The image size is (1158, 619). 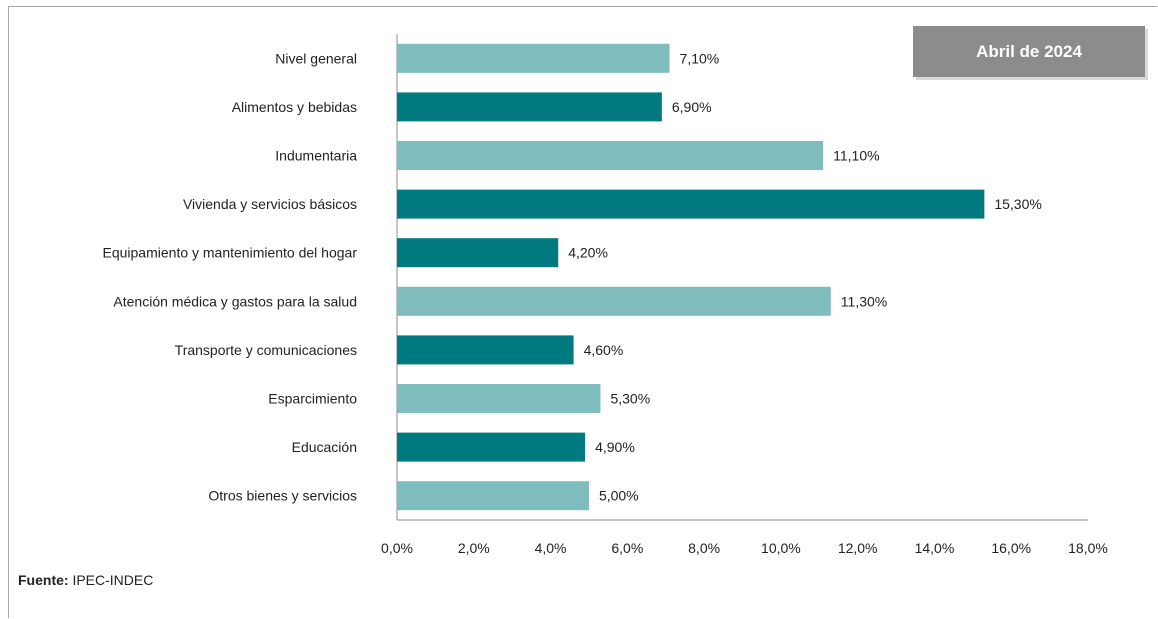 I want to click on source-text: IPEC-INDEC, so click(x=113, y=580).